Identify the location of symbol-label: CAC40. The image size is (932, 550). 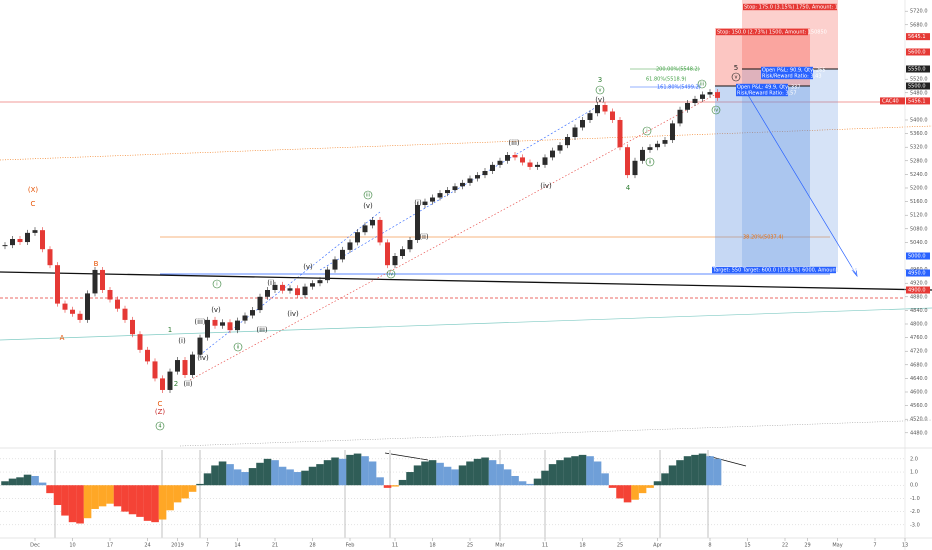
(890, 101).